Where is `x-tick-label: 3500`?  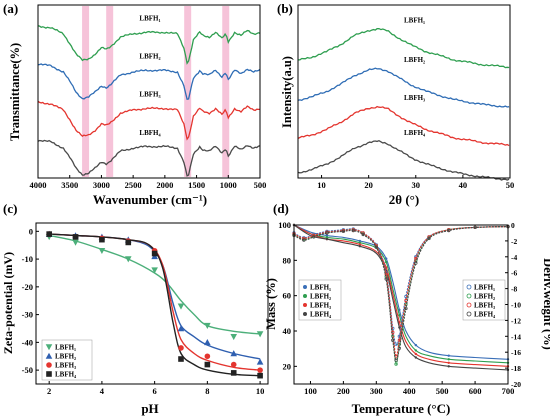
x-tick-label: 3500 is located at coordinates (69, 185).